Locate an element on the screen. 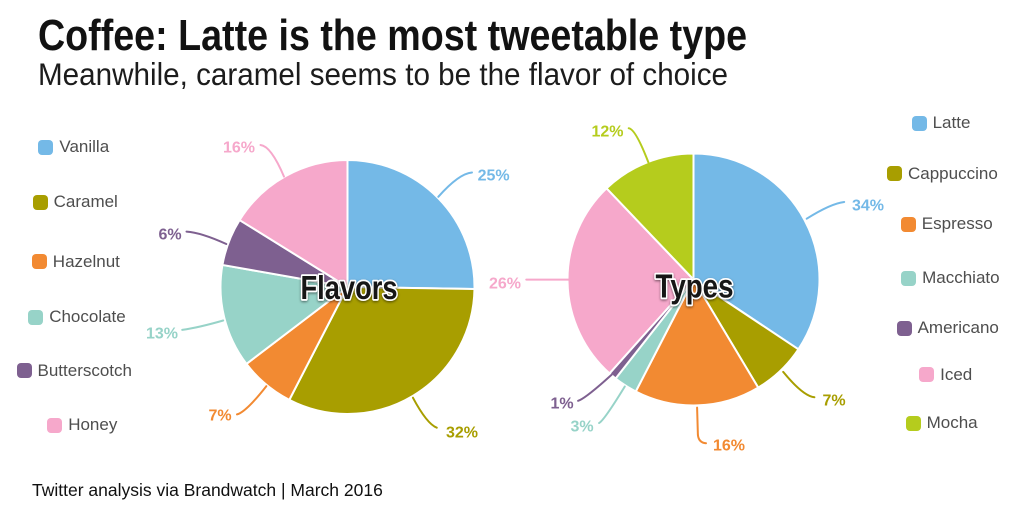  svg-text: Types is located at coordinates (695, 286).